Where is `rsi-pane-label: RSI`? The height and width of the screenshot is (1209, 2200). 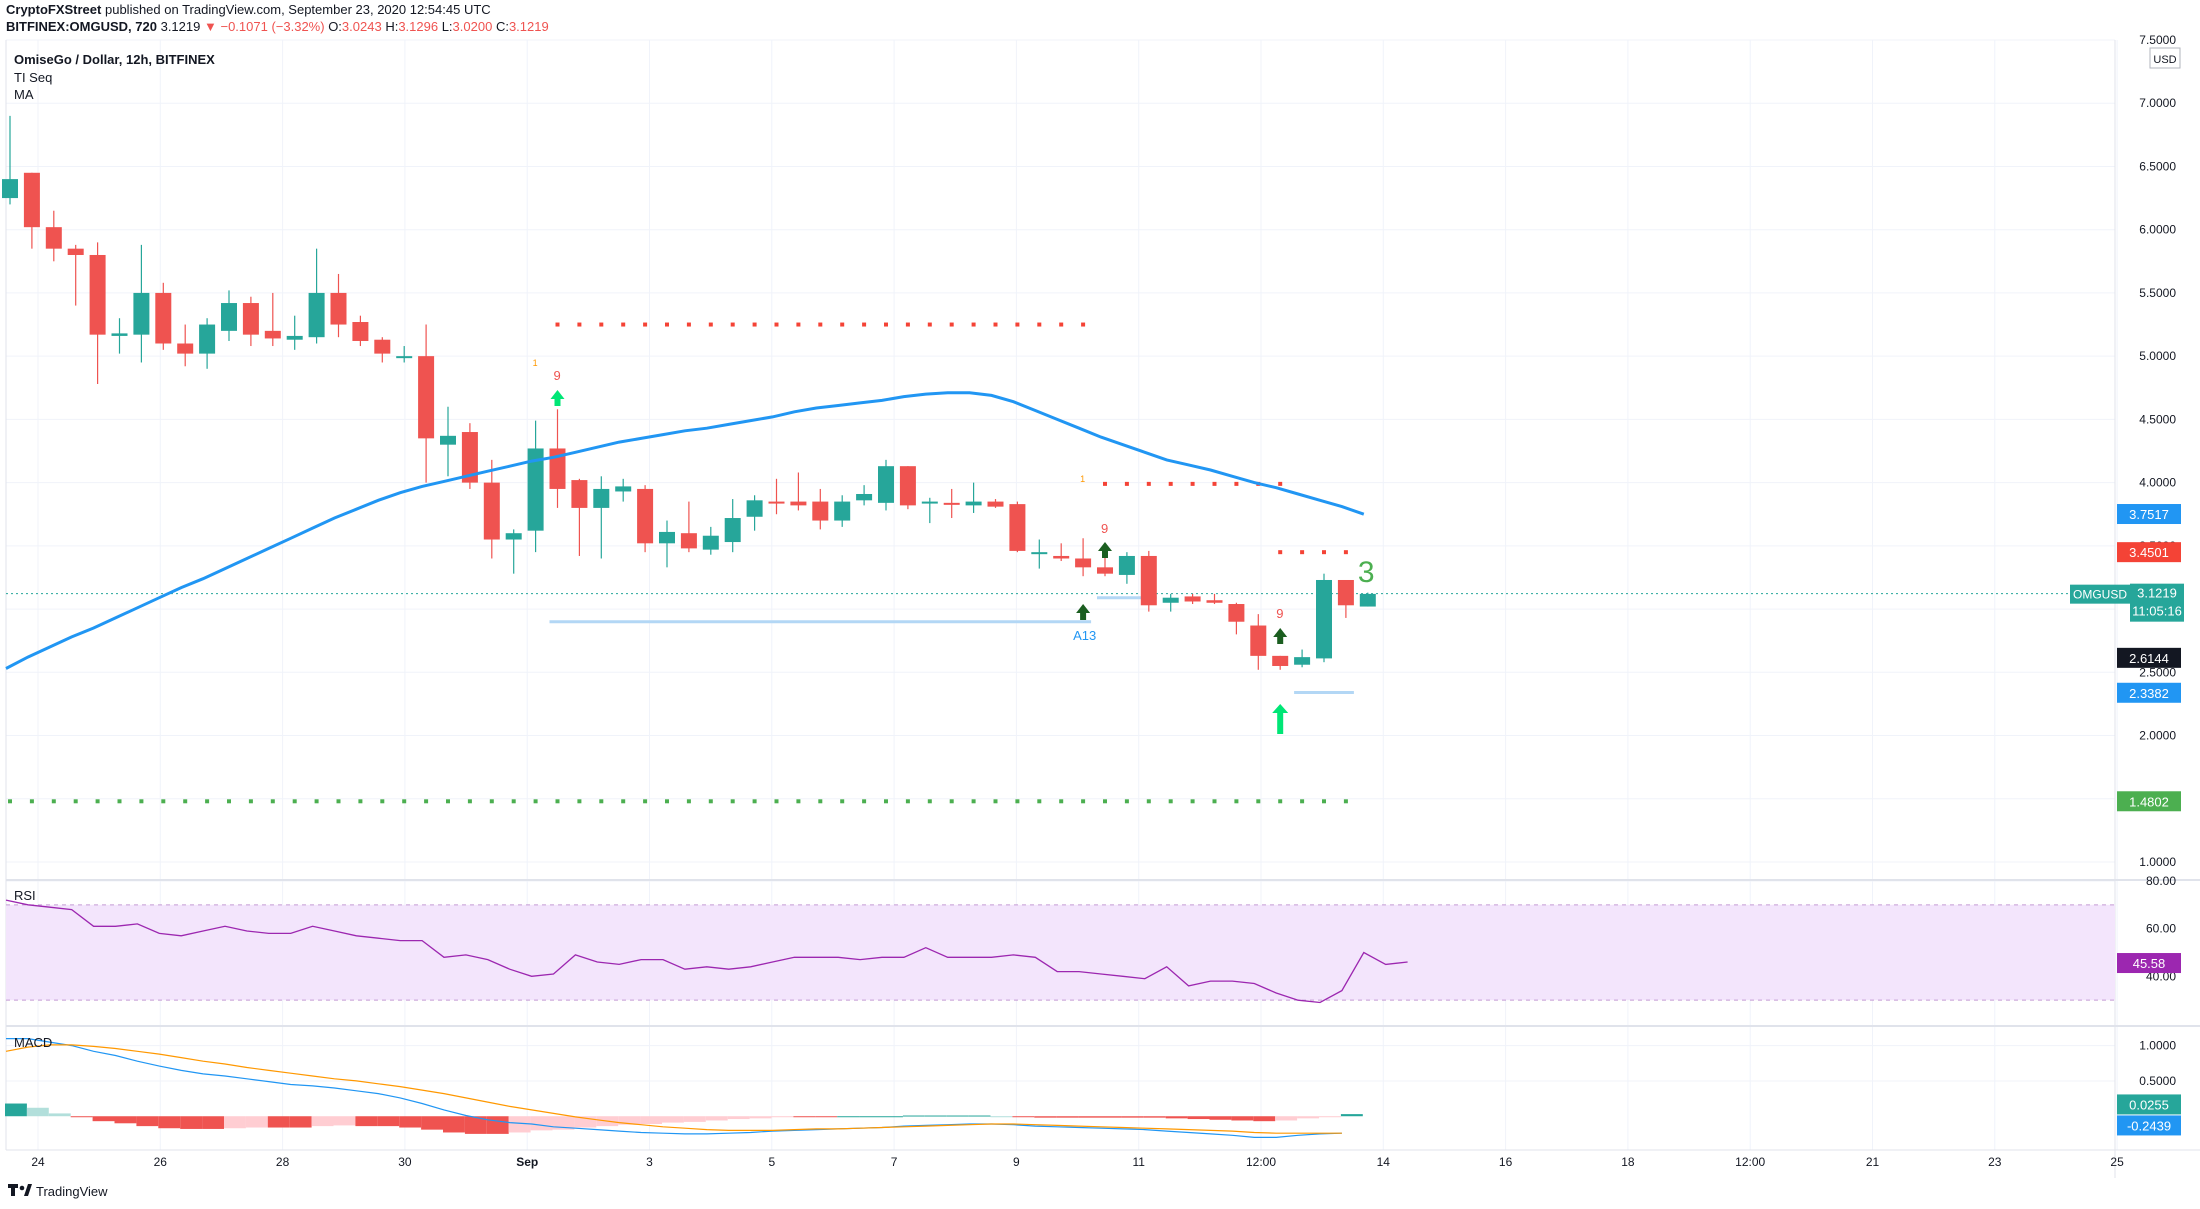 rsi-pane-label: RSI is located at coordinates (25, 895).